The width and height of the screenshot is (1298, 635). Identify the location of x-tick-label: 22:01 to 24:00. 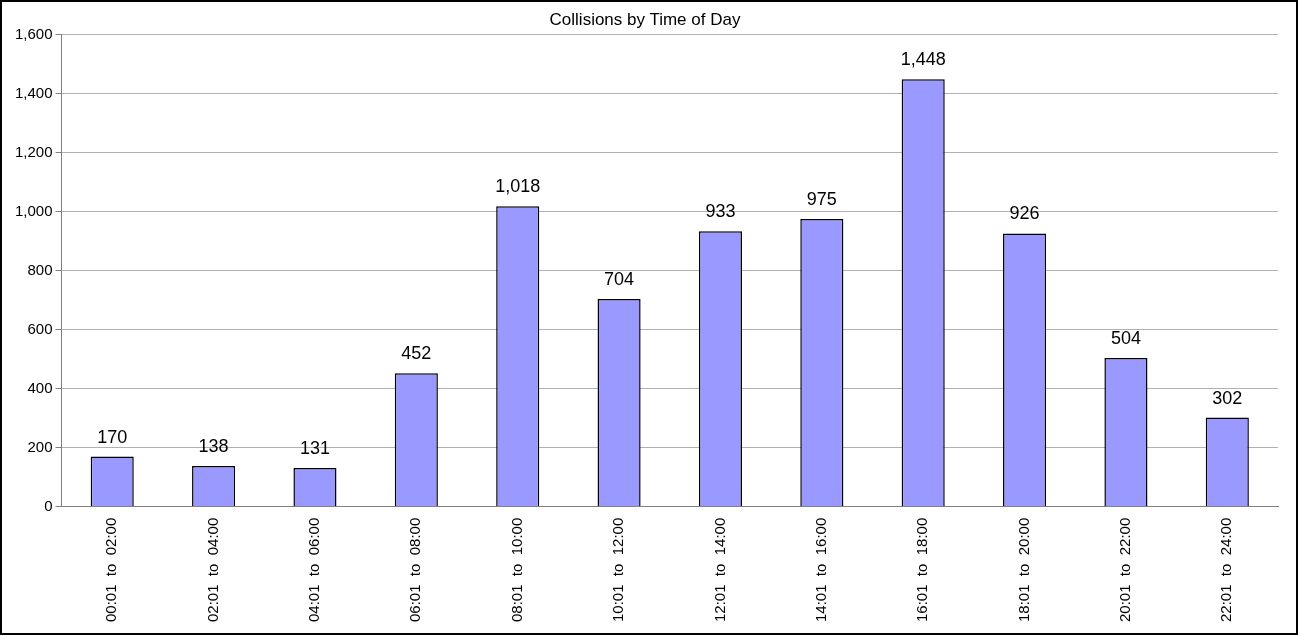
(1226, 570).